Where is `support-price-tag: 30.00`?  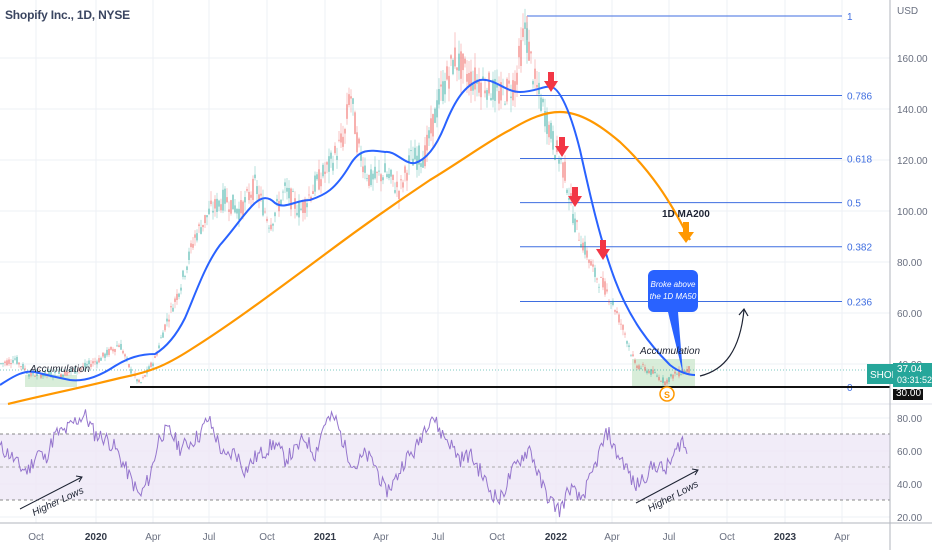
support-price-tag: 30.00 is located at coordinates (908, 394).